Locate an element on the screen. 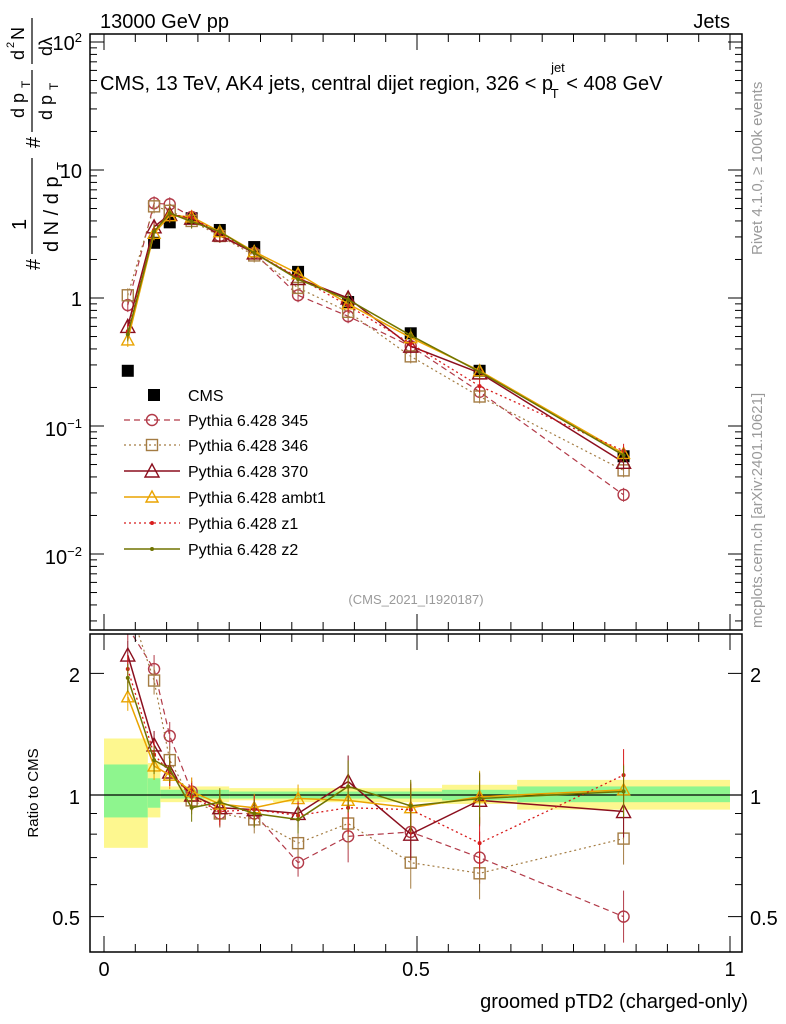 Image resolution: width=786 pixels, height=1024 pixels. x-tick-labels: 0 0.5 1 is located at coordinates (416, 970).